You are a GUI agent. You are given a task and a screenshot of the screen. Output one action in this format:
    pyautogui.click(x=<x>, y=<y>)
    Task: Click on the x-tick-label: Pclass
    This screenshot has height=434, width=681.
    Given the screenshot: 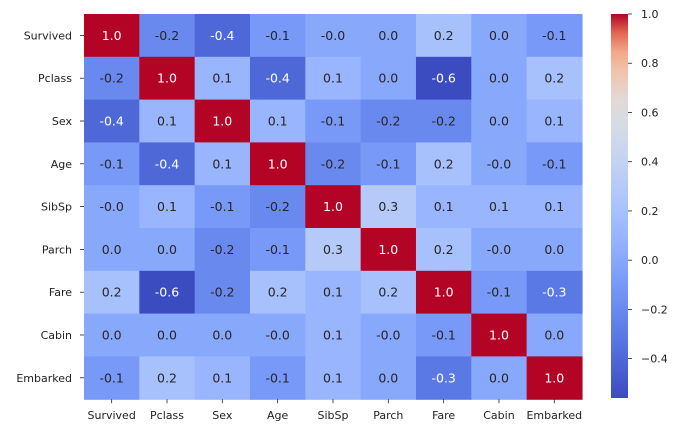 What is the action you would take?
    pyautogui.click(x=167, y=415)
    